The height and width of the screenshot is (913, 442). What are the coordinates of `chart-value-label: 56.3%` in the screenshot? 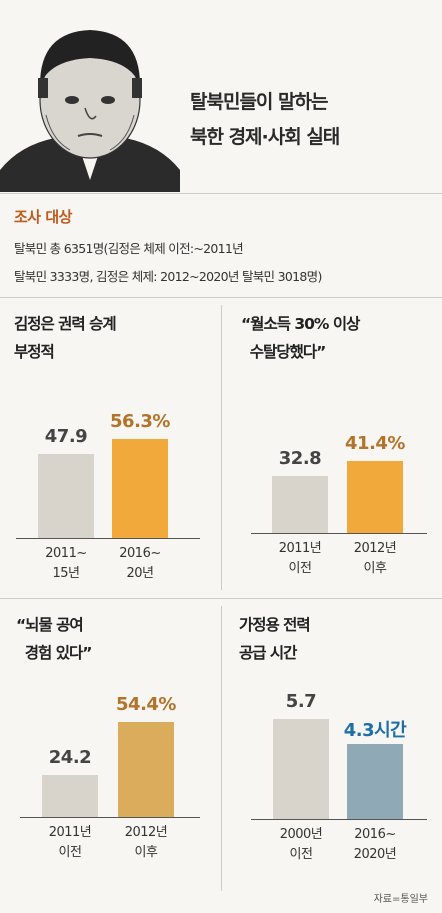 It's located at (140, 422).